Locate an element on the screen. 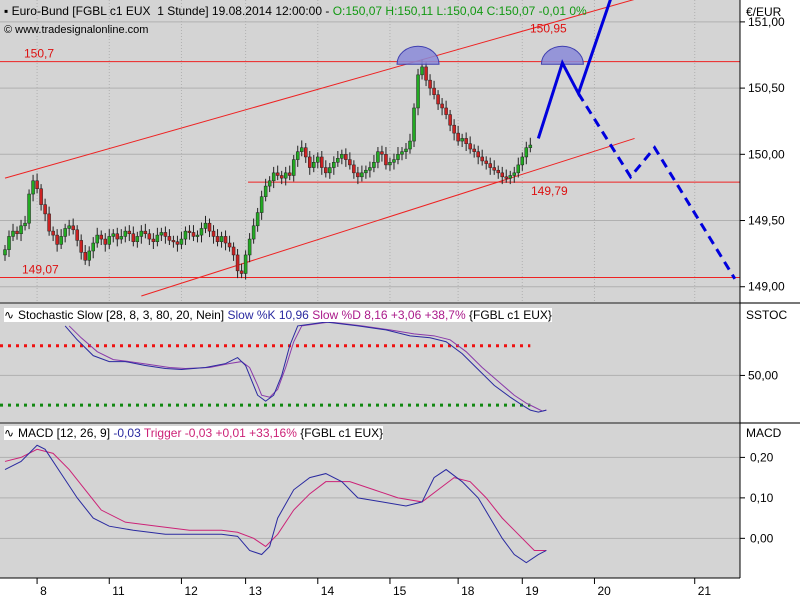 Image resolution: width=800 pixels, height=600 pixels. price-tick-label: 149,50 is located at coordinates (766, 221).